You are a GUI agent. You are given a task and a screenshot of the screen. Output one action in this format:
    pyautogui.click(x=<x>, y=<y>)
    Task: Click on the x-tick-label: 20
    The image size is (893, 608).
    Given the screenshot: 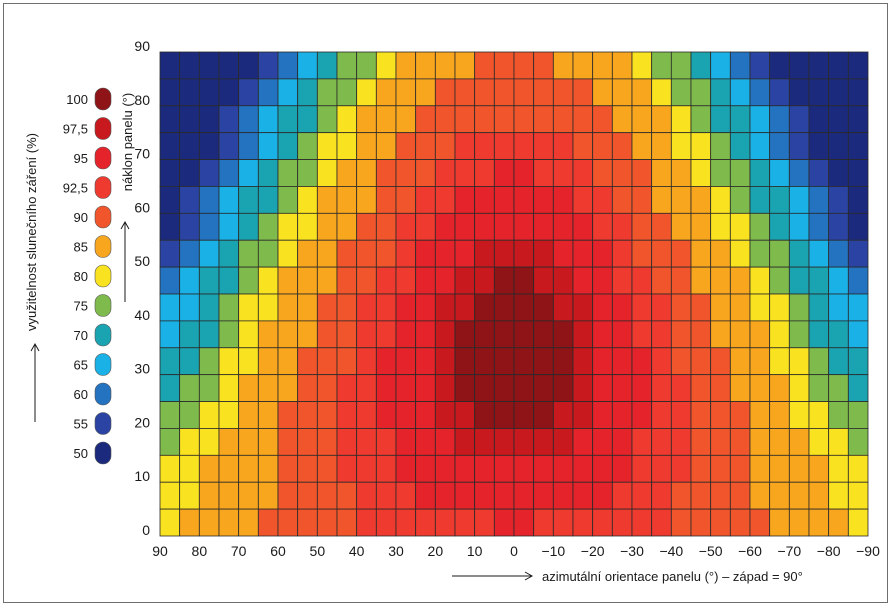 What is the action you would take?
    pyautogui.click(x=436, y=551)
    